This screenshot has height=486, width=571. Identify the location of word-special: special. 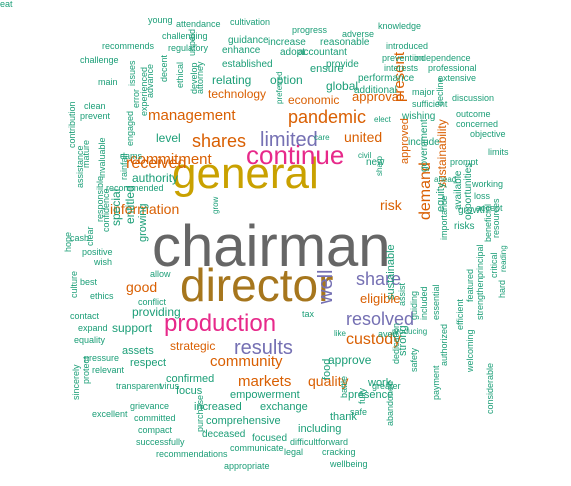
(116, 207).